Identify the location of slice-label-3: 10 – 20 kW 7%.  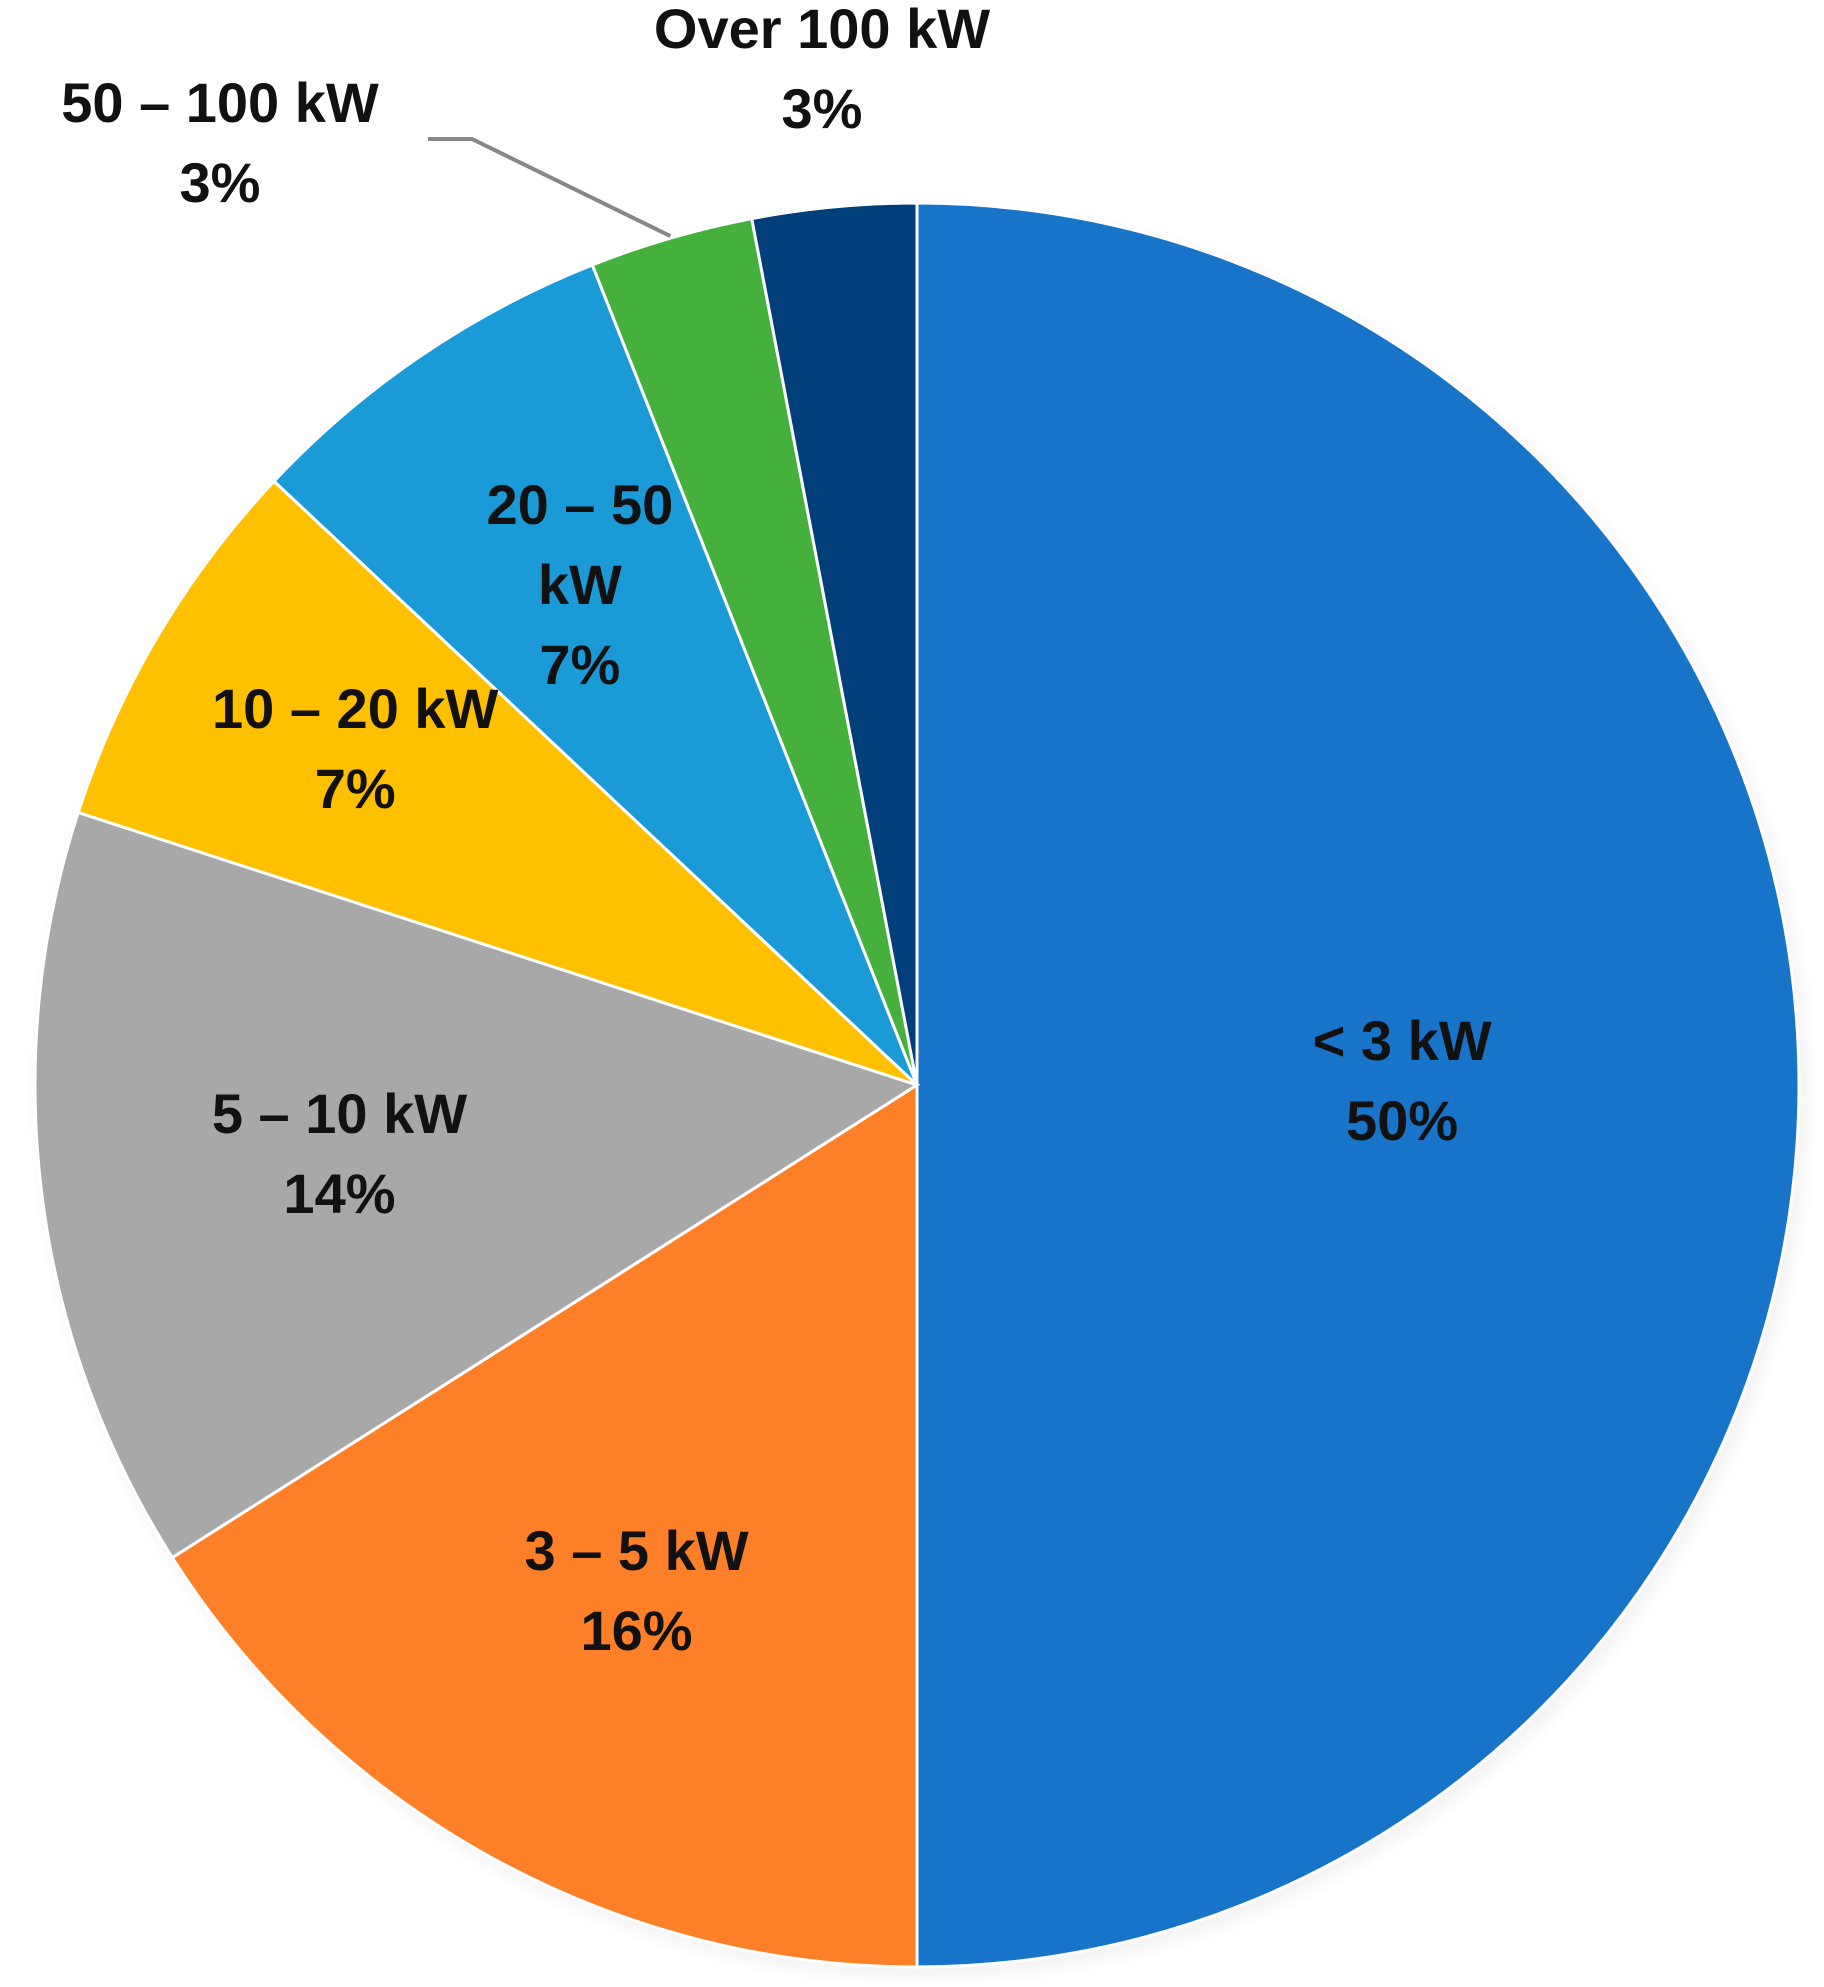
(355, 748).